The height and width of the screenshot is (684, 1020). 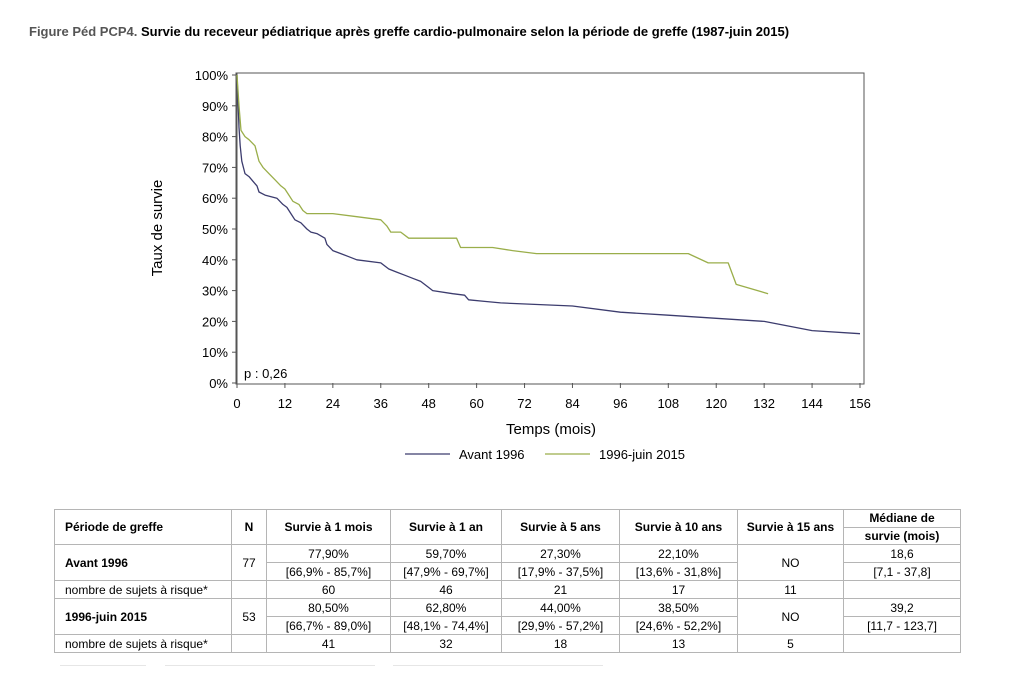 What do you see at coordinates (560, 625) in the screenshot?
I see `confidence-interval: [29,9% - 57,2%]` at bounding box center [560, 625].